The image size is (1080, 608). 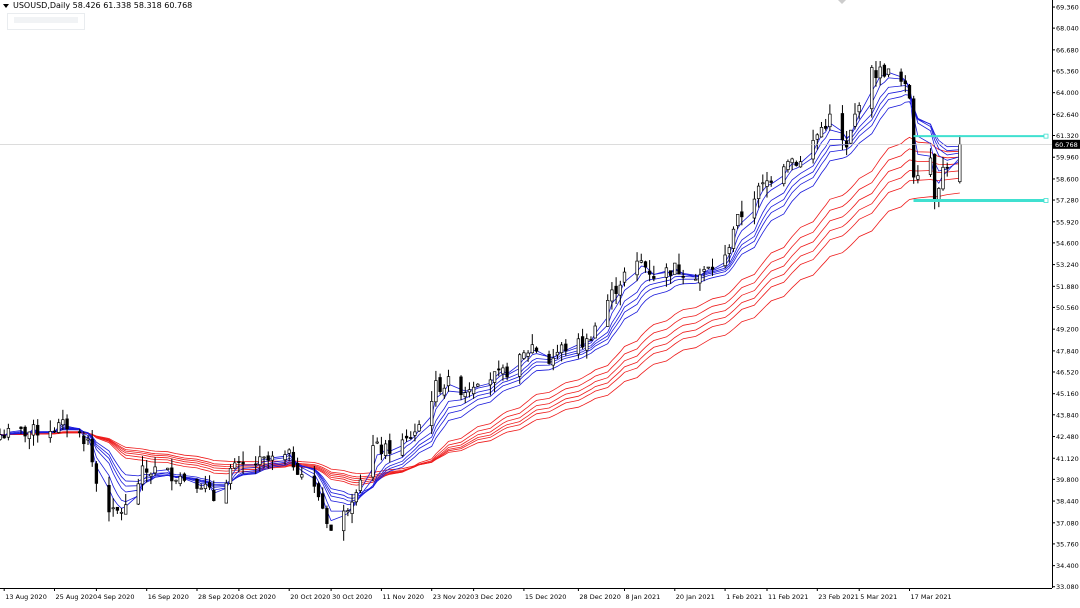 I want to click on time-tick-label: 13 Aug 2020, so click(x=26, y=597).